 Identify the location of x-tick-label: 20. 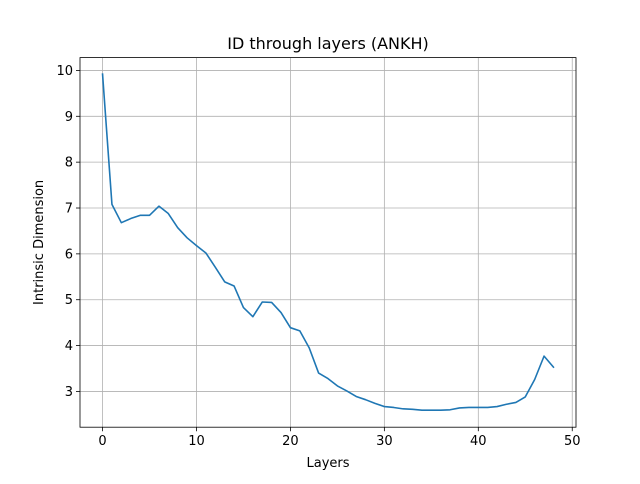
(290, 441).